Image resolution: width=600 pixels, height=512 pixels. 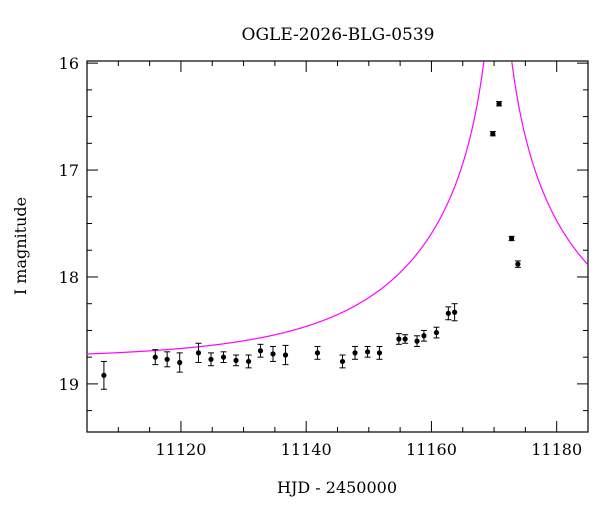 I want to click on y-axis-label: I magnitude, so click(x=20, y=246).